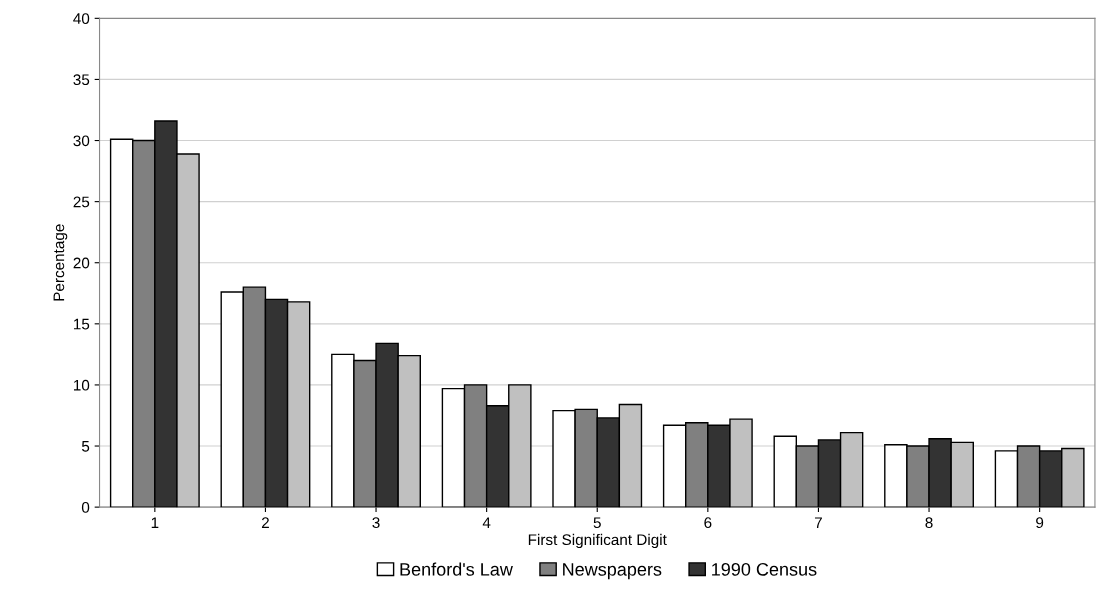 The image size is (1106, 611). What do you see at coordinates (81, 19) in the screenshot?
I see `y-tick-label: 40` at bounding box center [81, 19].